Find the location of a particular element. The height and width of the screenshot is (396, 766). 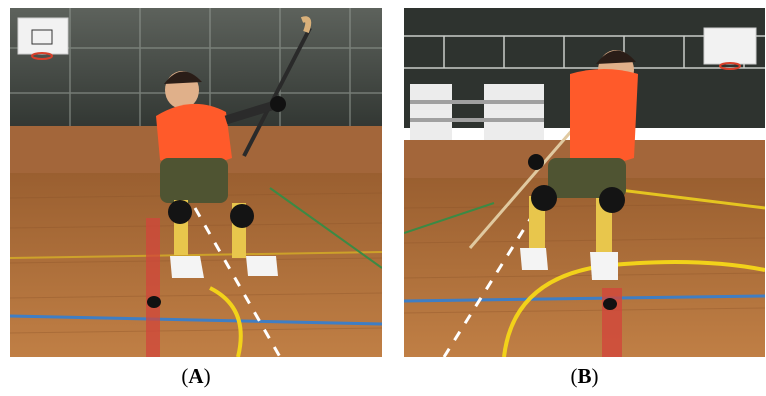

floor-boards is located at coordinates (584, 258).